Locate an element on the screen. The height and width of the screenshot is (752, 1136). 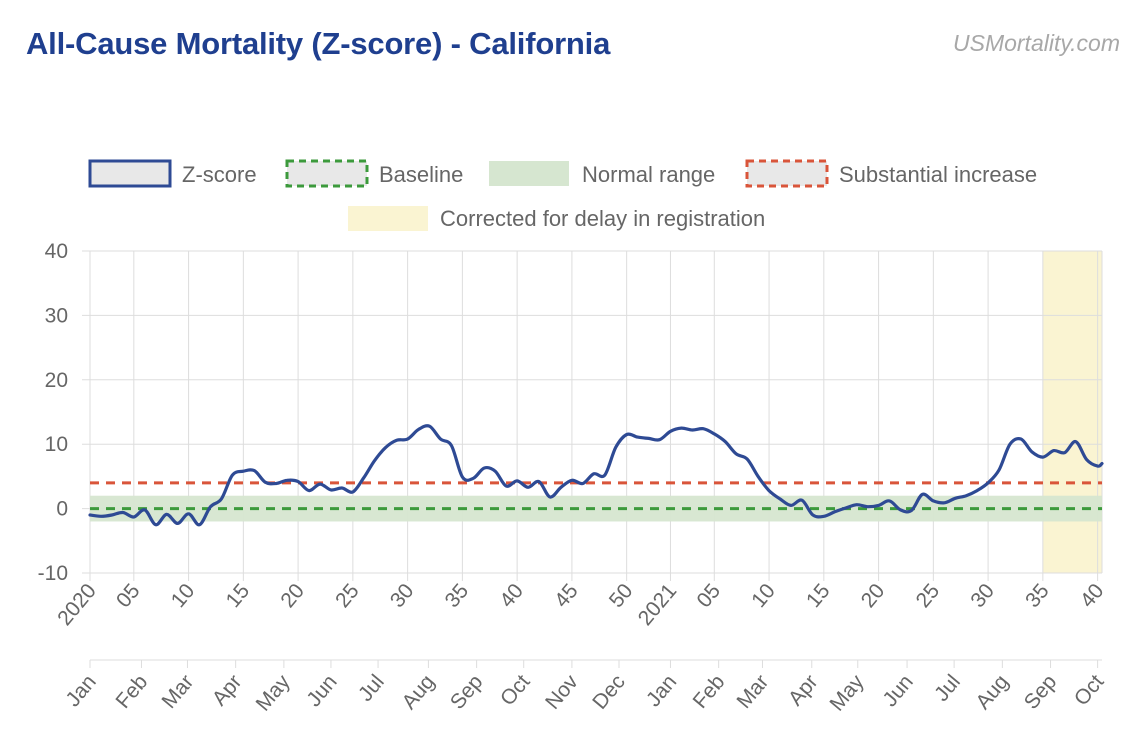
legend-item-zscore: Z-score is located at coordinates (172, 173).